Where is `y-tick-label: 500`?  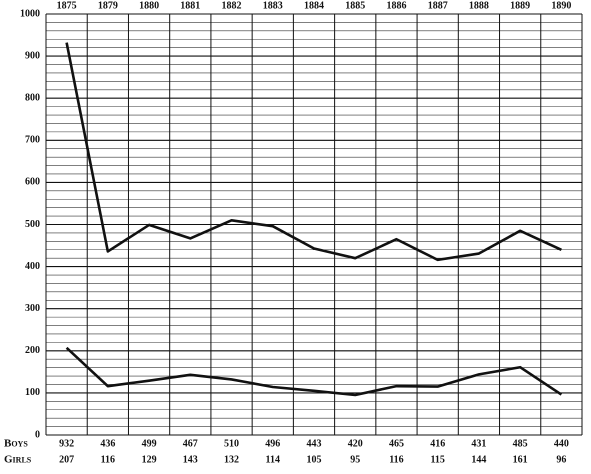
y-tick-label: 500 is located at coordinates (32, 224).